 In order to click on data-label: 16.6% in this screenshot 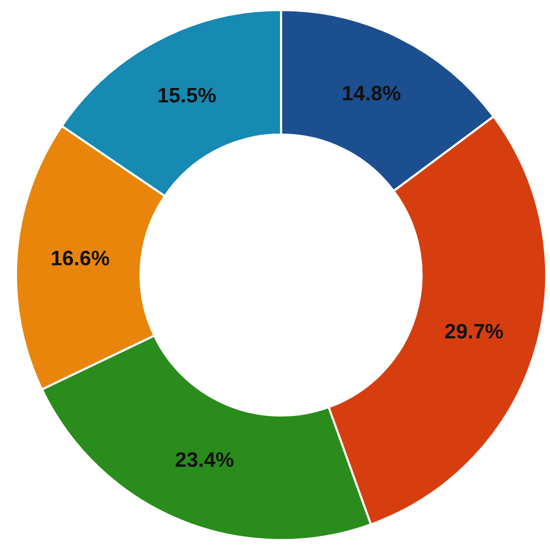, I will do `click(81, 258)`.